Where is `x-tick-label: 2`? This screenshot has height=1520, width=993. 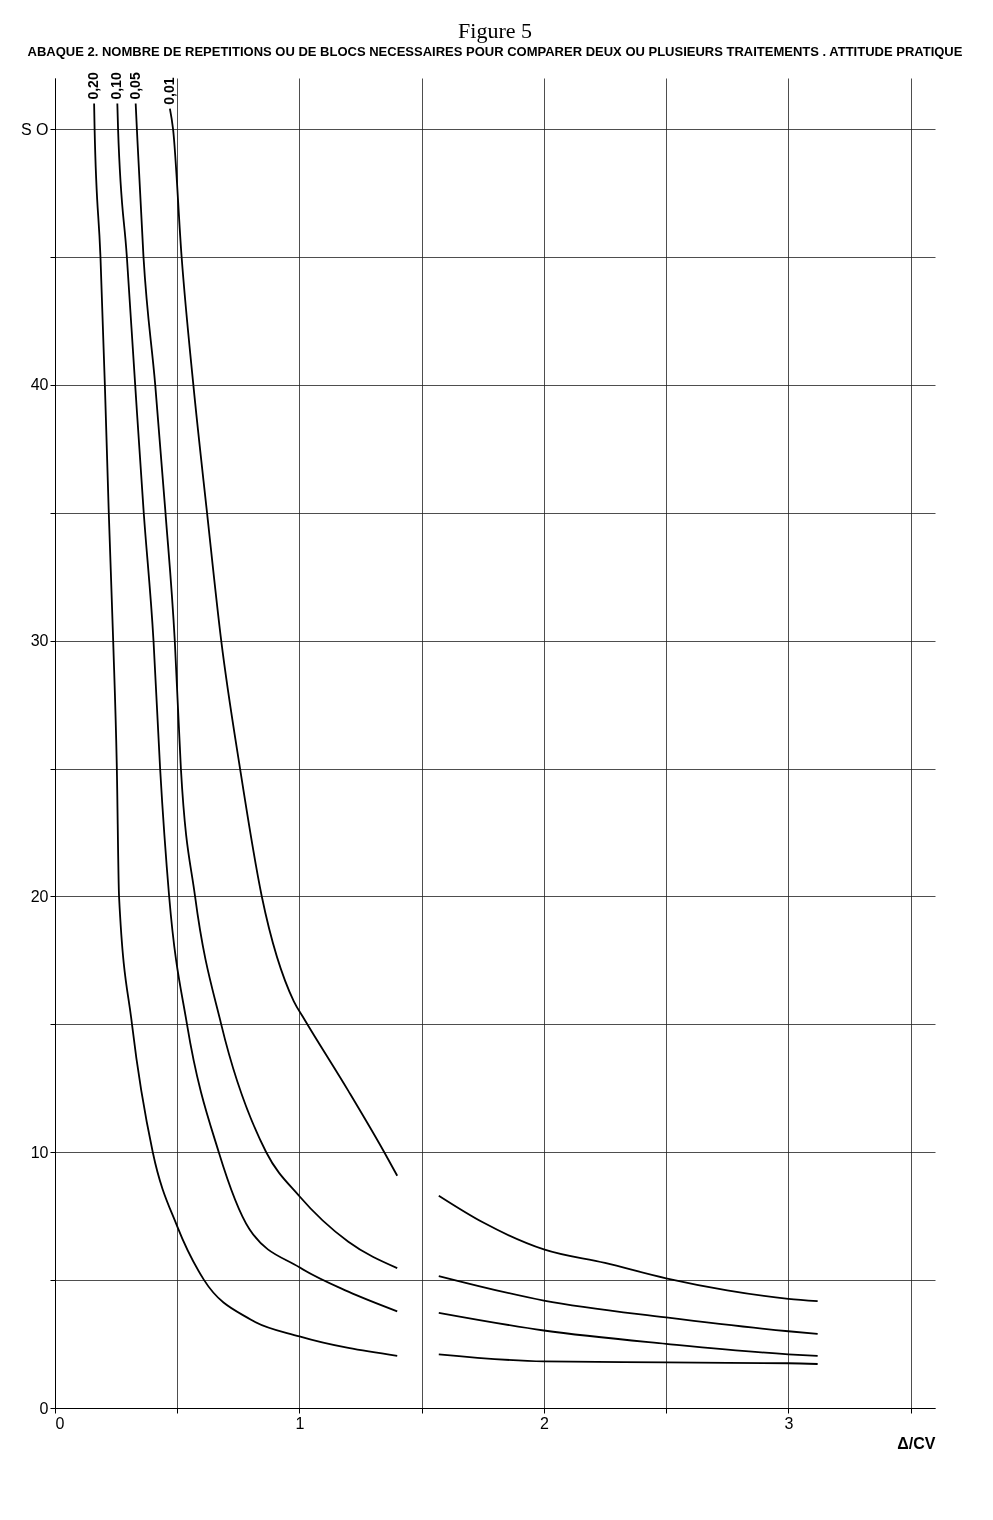 x-tick-label: 2 is located at coordinates (544, 1423).